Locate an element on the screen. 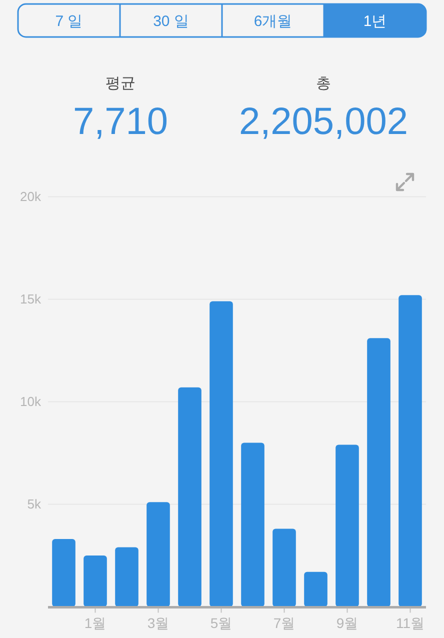 This screenshot has width=444, height=638. x-tick-label: 5월 is located at coordinates (221, 623).